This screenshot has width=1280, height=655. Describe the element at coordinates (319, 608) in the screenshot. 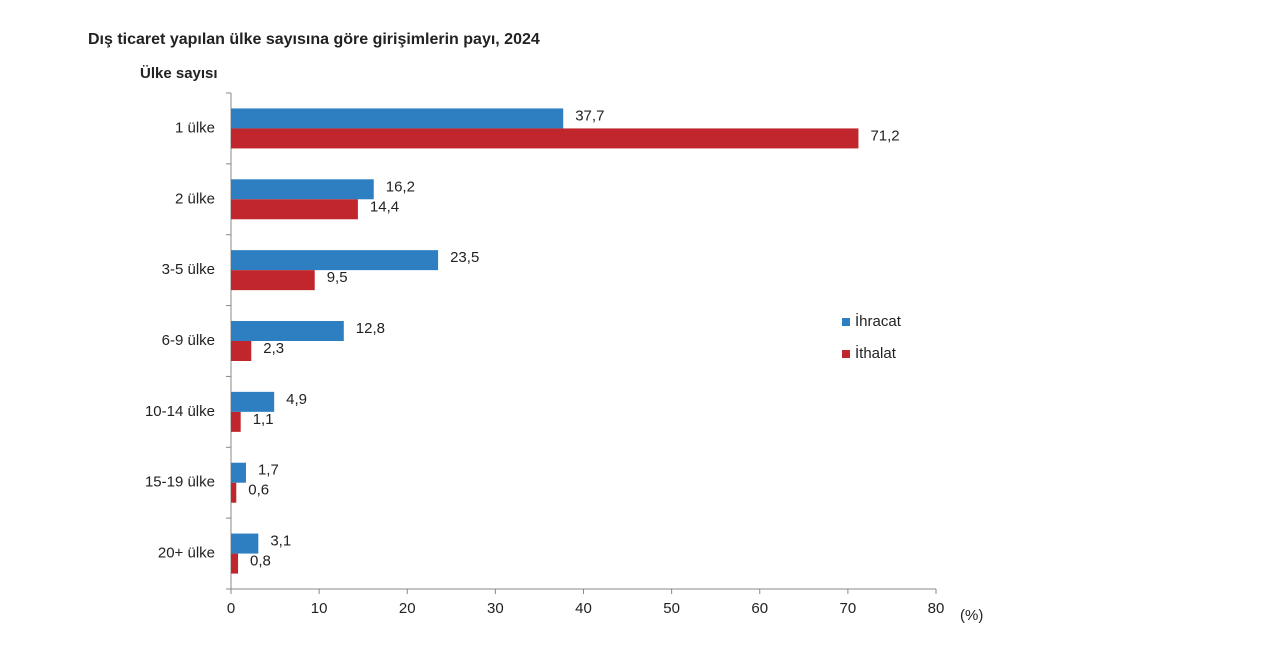

I see `x-tick-label: 10` at that location.